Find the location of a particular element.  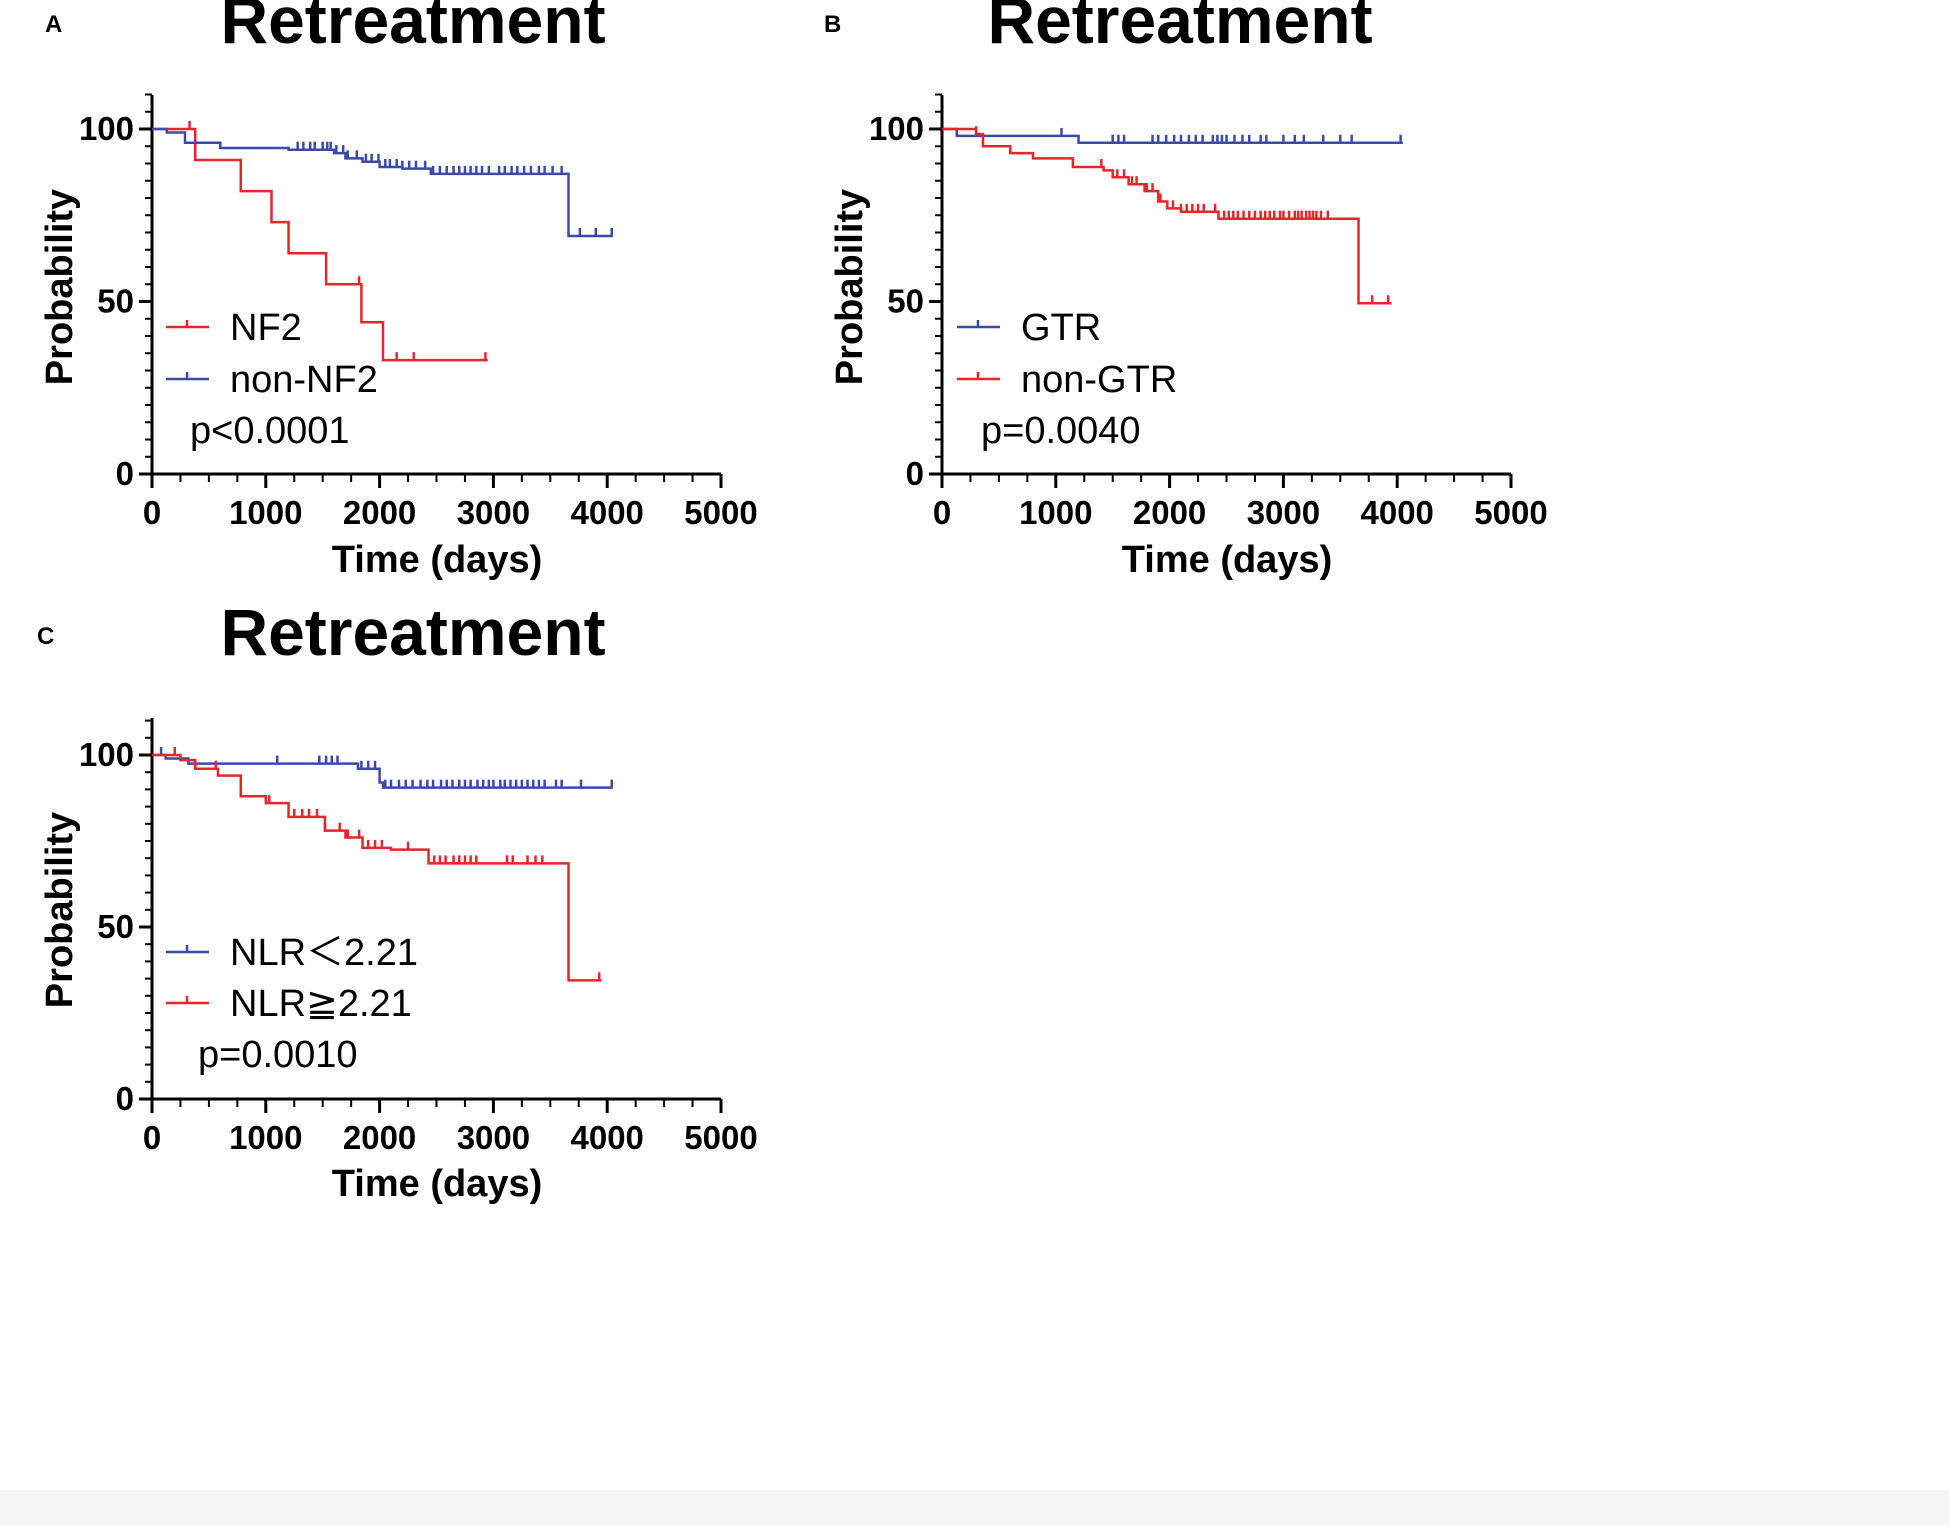

legend: NF2 non-NF2 is located at coordinates (272, 354).